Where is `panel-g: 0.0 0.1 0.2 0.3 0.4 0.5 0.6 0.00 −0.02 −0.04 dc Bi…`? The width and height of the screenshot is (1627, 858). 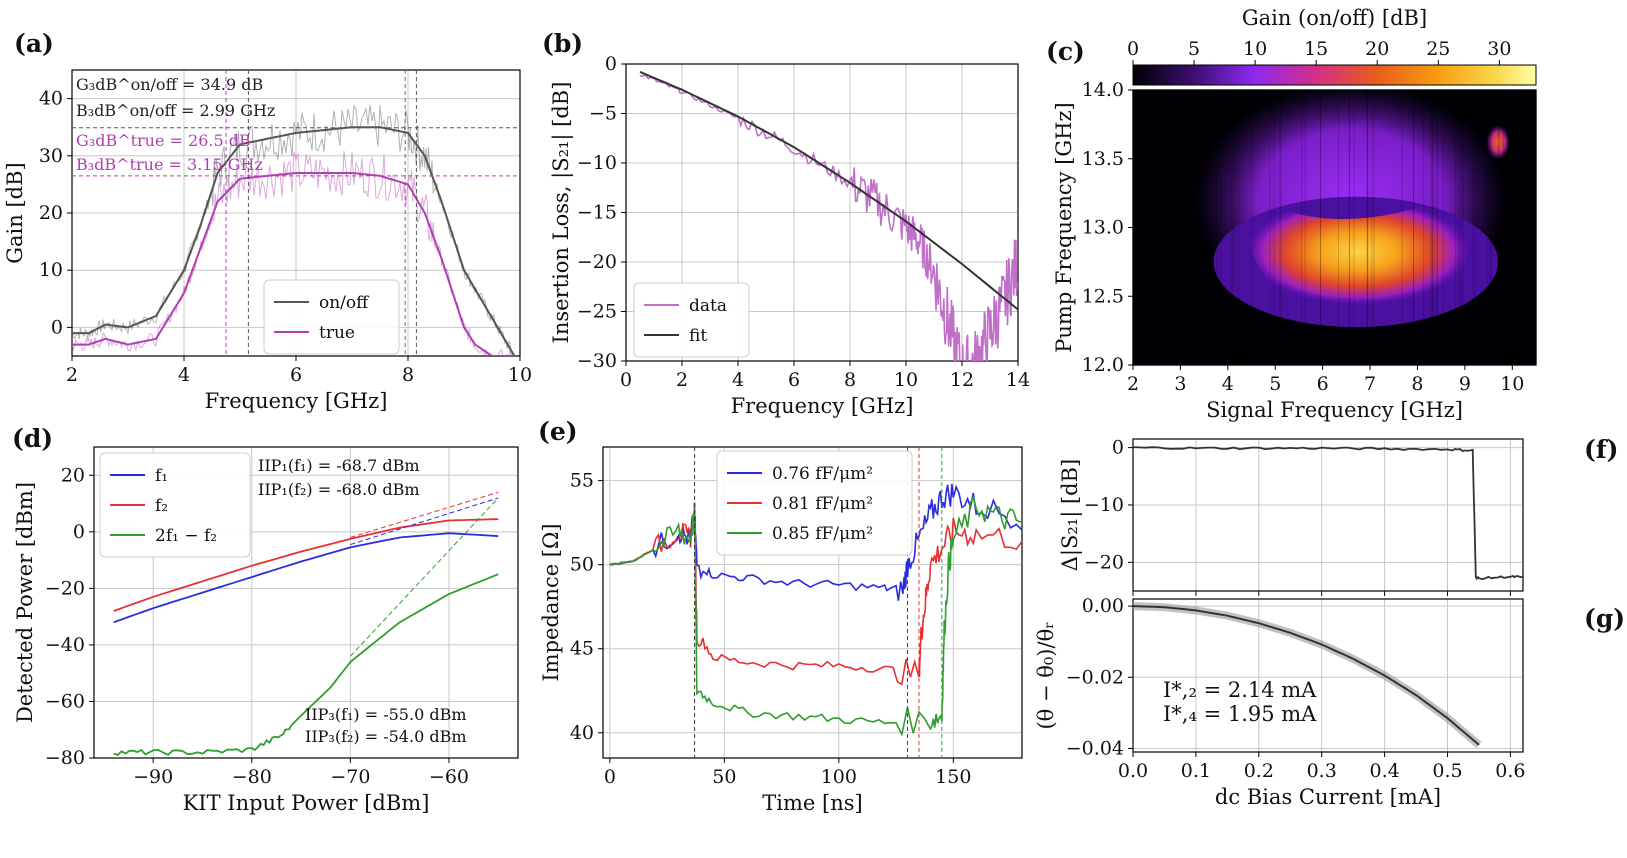 panel-g: 0.0 0.1 0.2 0.3 0.4 0.5 0.6 0.00 −0.02 −0.04 dc Bi… is located at coordinates (1280, 702).